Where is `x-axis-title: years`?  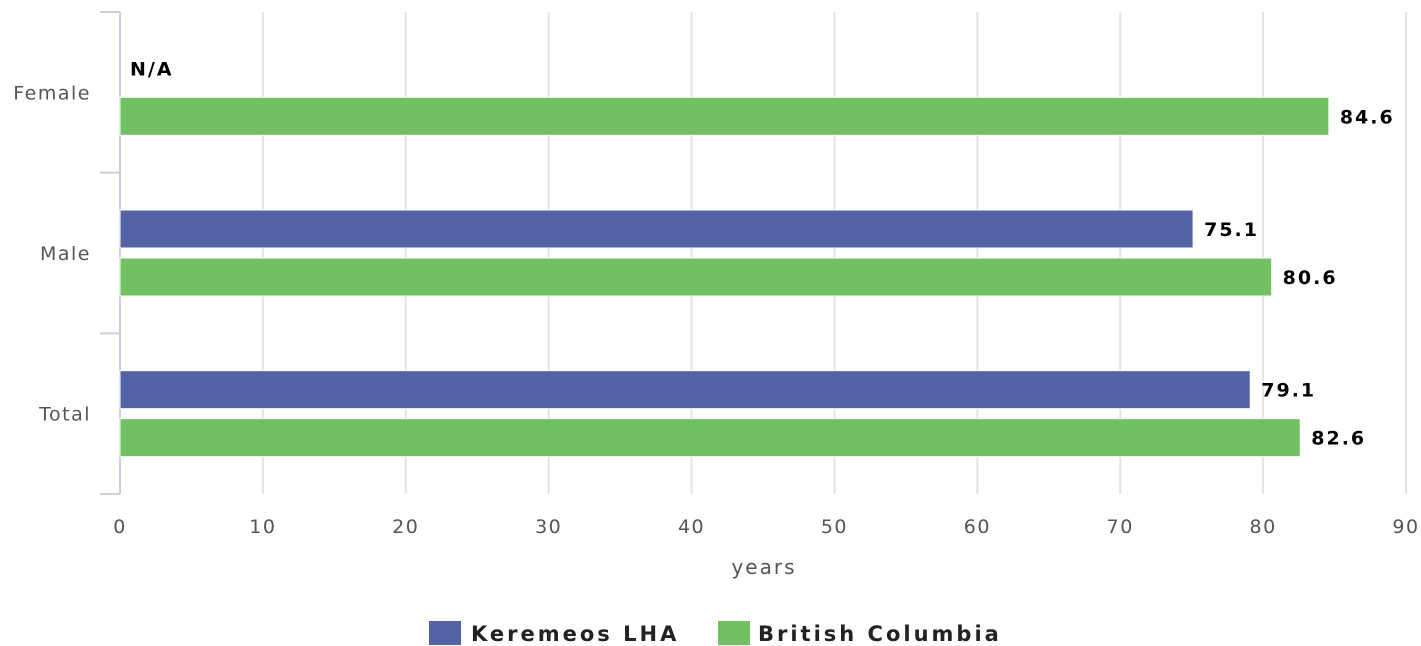
x-axis-title: years is located at coordinates (763, 567).